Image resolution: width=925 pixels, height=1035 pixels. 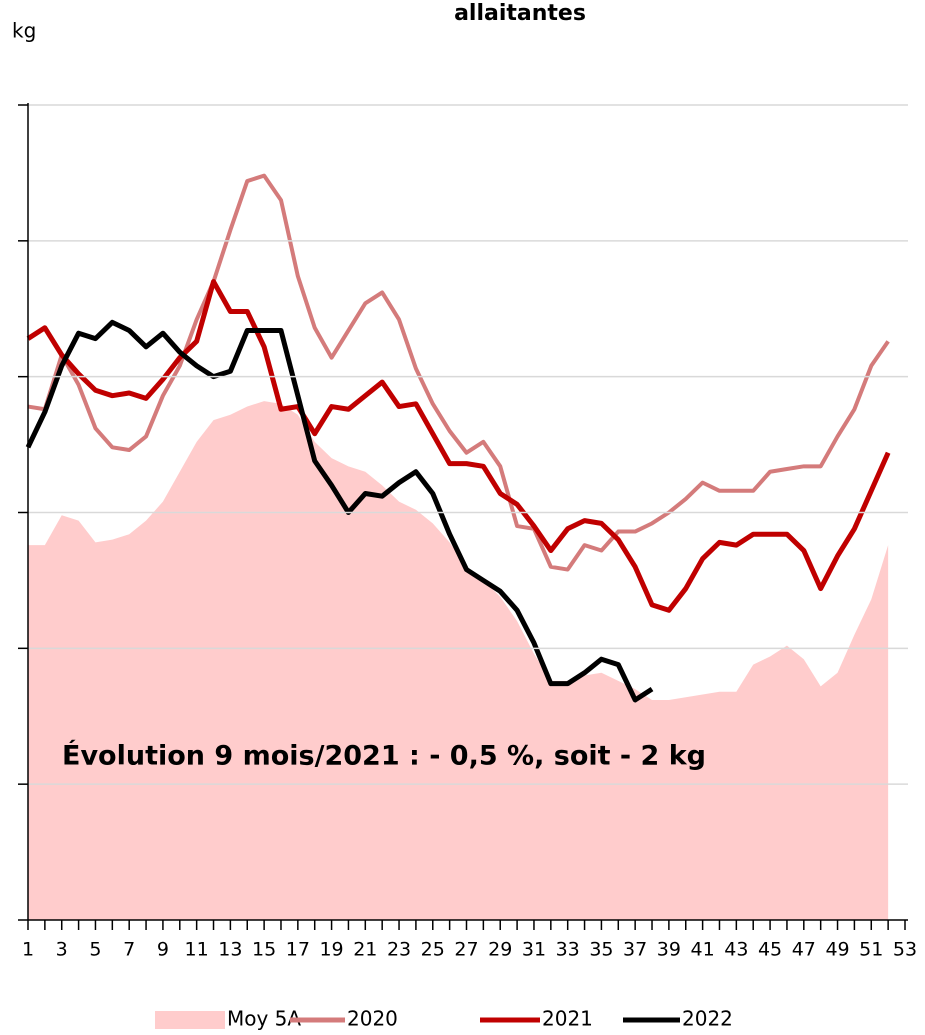 What do you see at coordinates (264, 1019) in the screenshot?
I see `legend-label: Moy 5A` at bounding box center [264, 1019].